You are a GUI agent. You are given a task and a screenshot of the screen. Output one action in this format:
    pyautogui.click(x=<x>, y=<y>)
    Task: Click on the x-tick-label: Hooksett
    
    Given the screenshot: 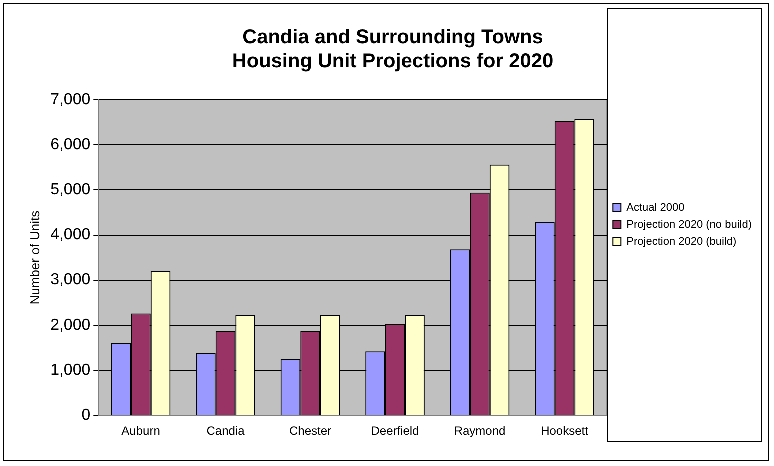 What is the action you would take?
    pyautogui.click(x=565, y=431)
    